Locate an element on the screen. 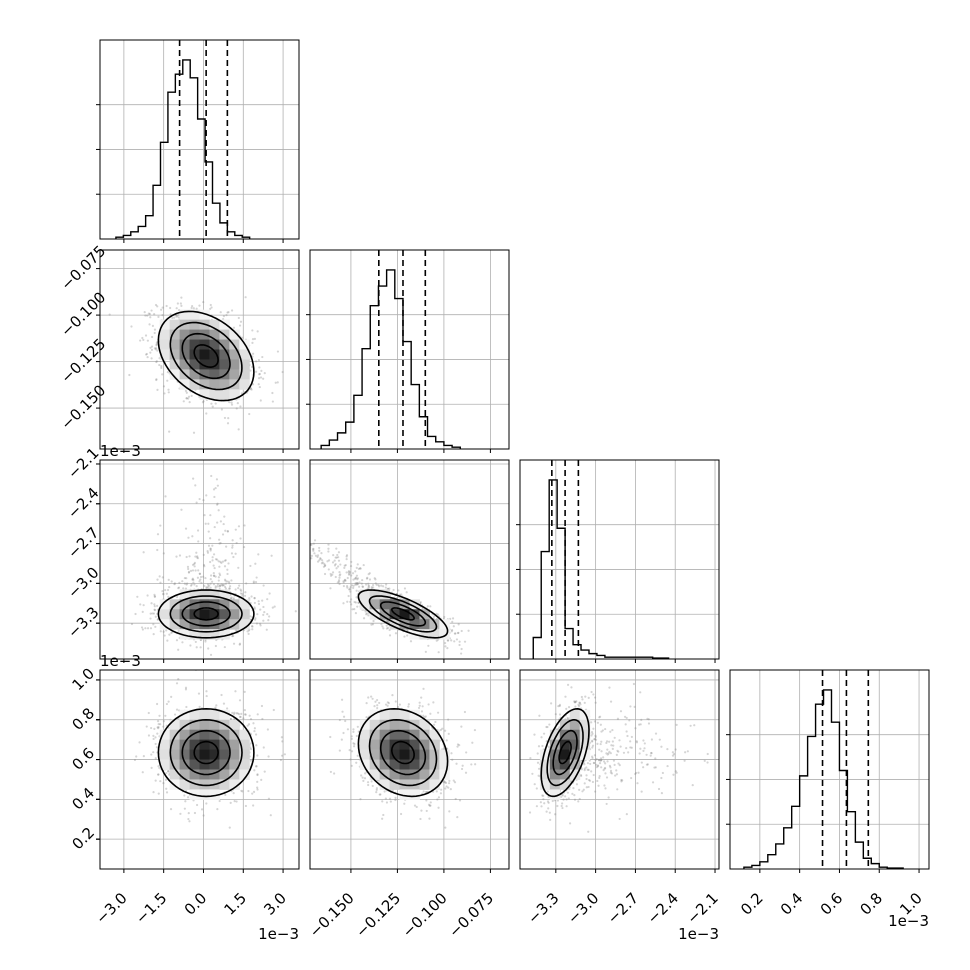  histogram-panel is located at coordinates (409, 349).